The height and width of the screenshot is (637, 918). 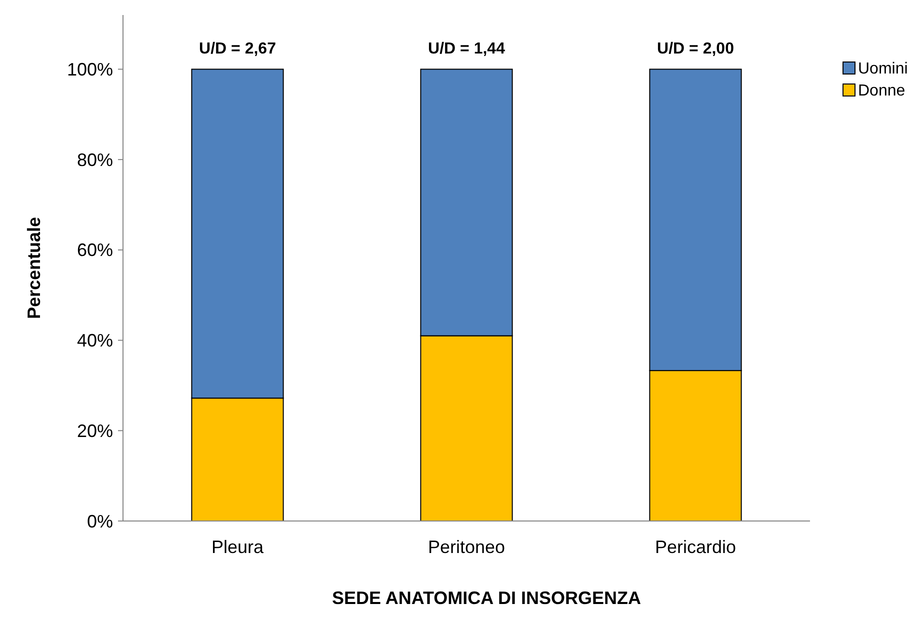 What do you see at coordinates (238, 547) in the screenshot?
I see `x-tick-label: Pleura` at bounding box center [238, 547].